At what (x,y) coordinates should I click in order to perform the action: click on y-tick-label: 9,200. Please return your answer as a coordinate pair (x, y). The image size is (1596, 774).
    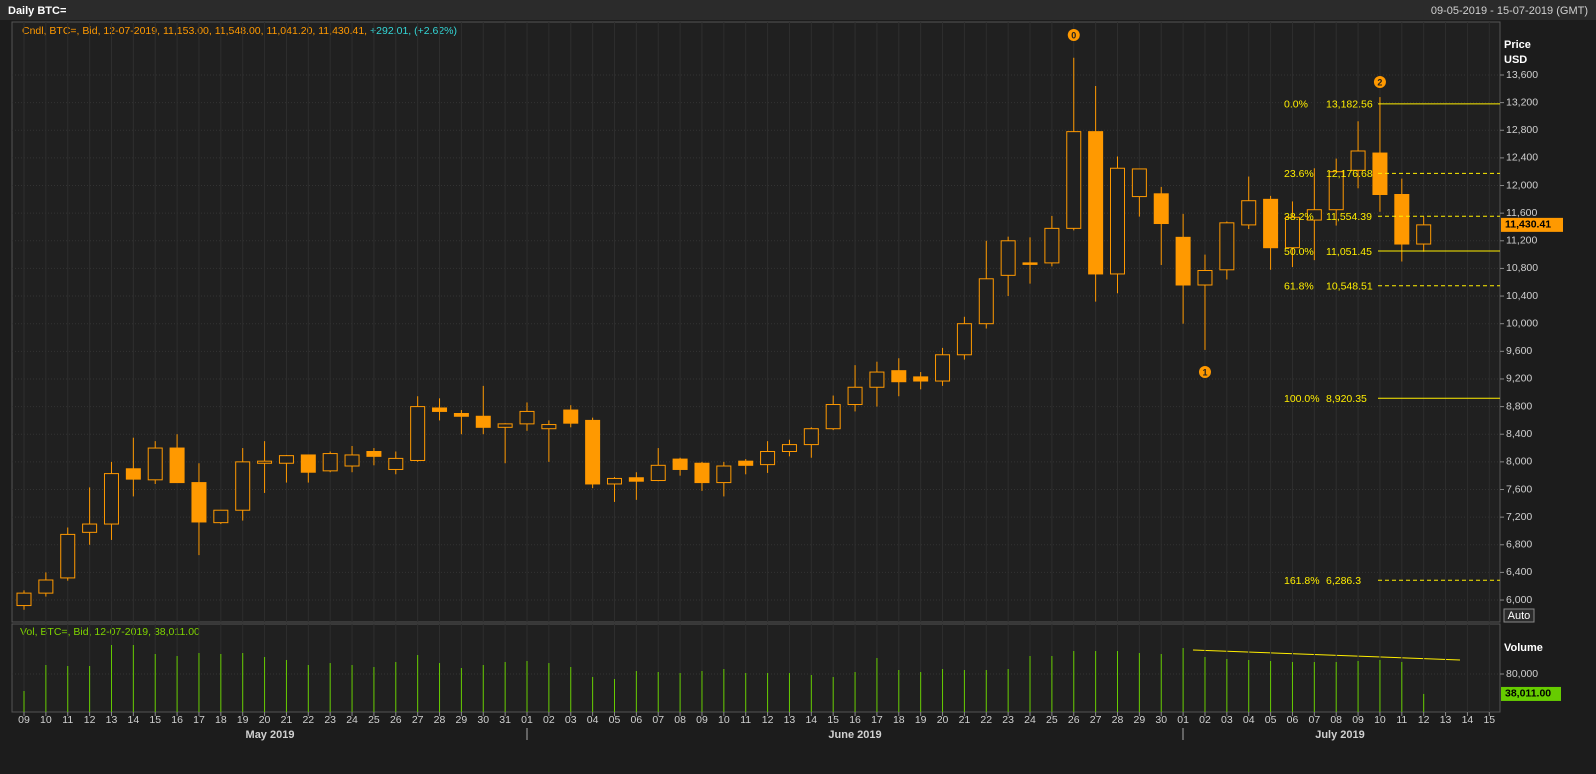
    Looking at the image, I should click on (1519, 379).